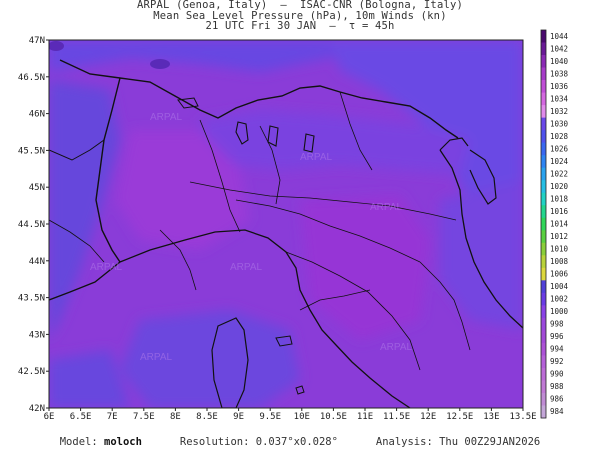  Describe the element at coordinates (259, 99) in the screenshot. I see `border-alps` at that location.